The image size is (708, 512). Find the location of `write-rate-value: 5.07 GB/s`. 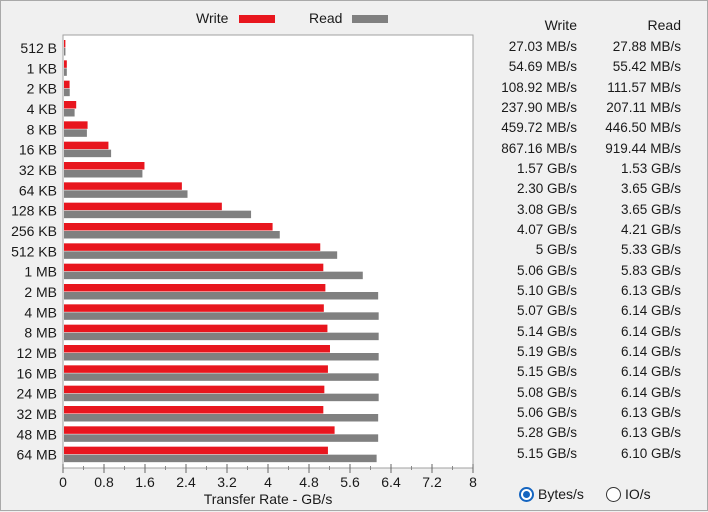

write-rate-value: 5.07 GB/s is located at coordinates (546, 311).